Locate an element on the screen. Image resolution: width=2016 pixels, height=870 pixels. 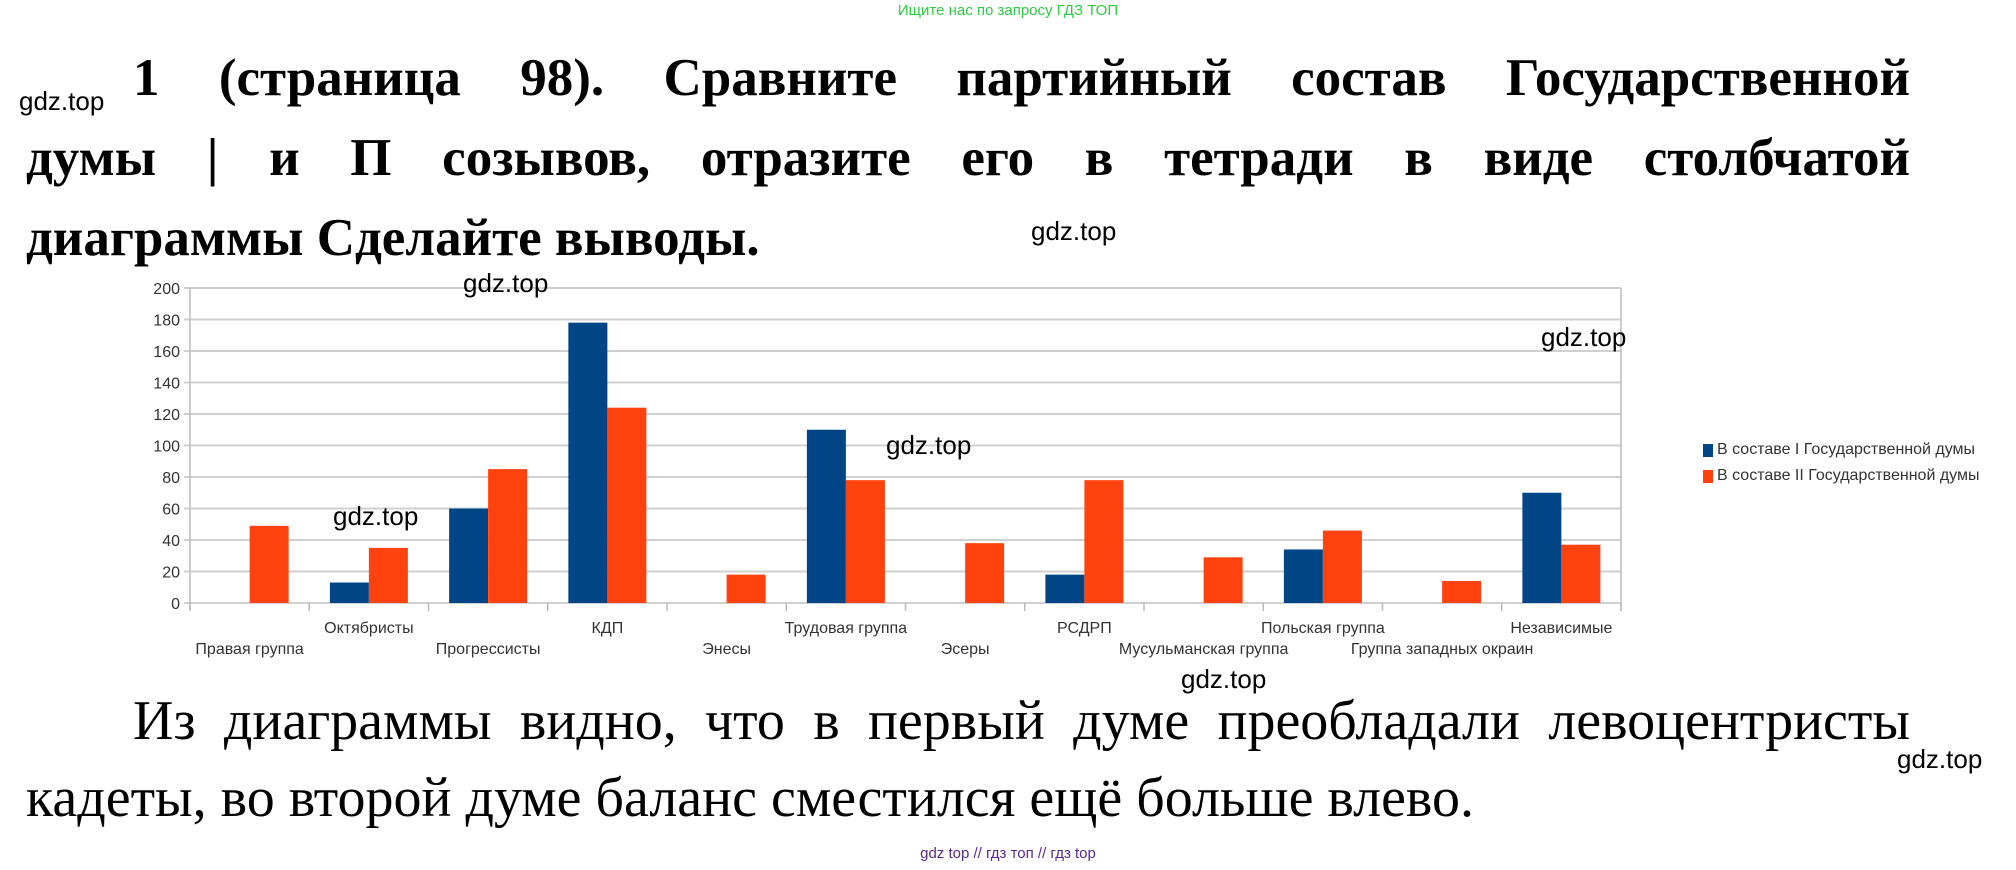
y-tick-label: 180 is located at coordinates (166, 321).